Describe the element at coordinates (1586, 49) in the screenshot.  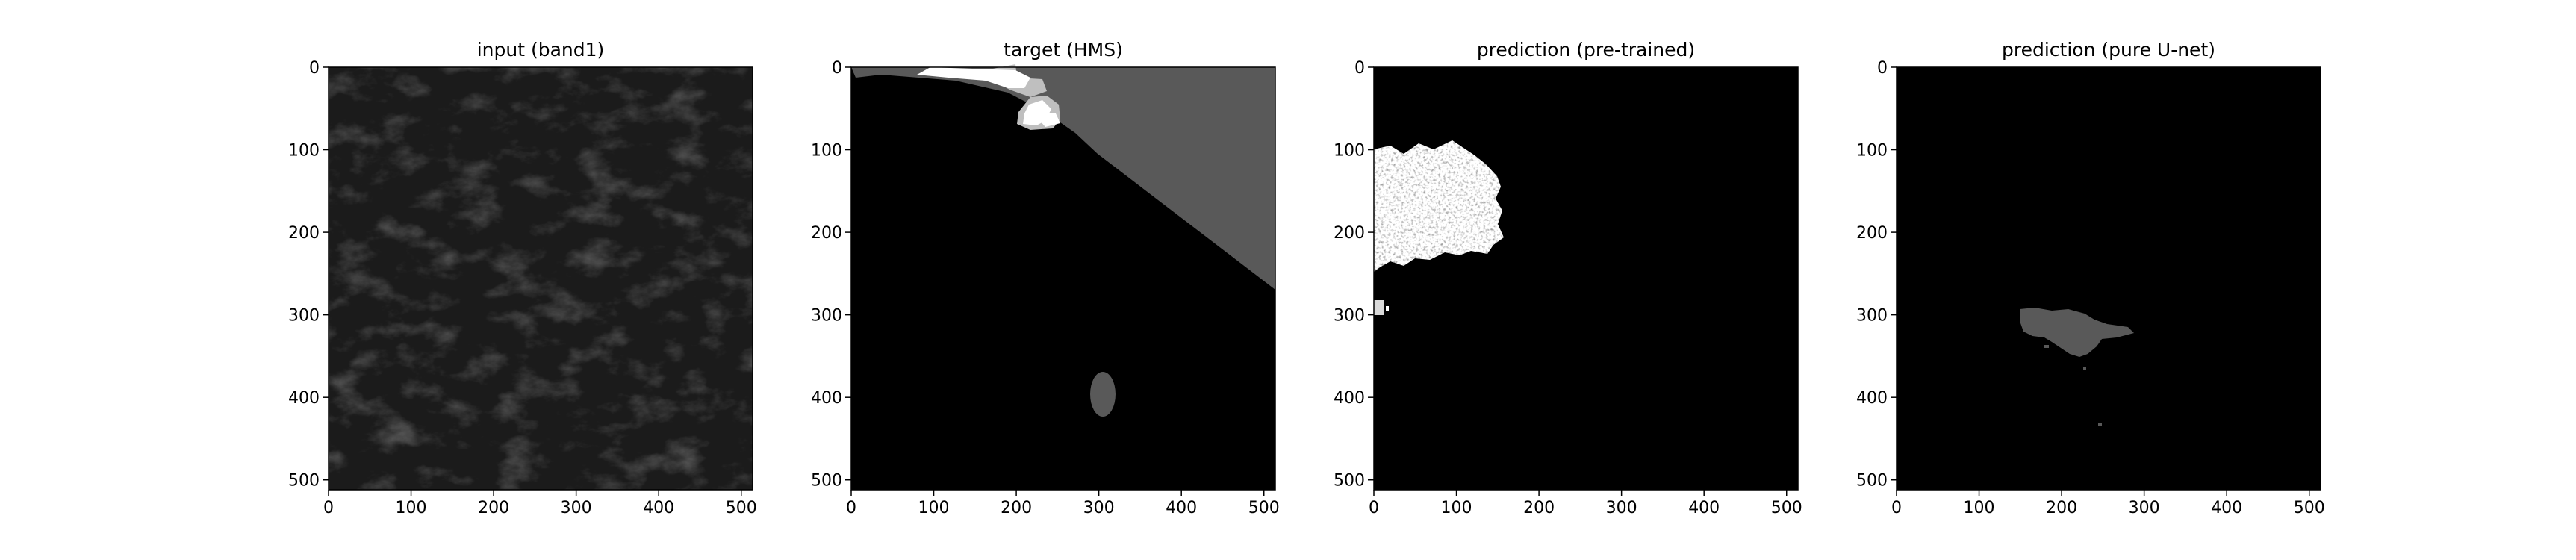
I see `panel-title: prediction (pre-trained)` at that location.